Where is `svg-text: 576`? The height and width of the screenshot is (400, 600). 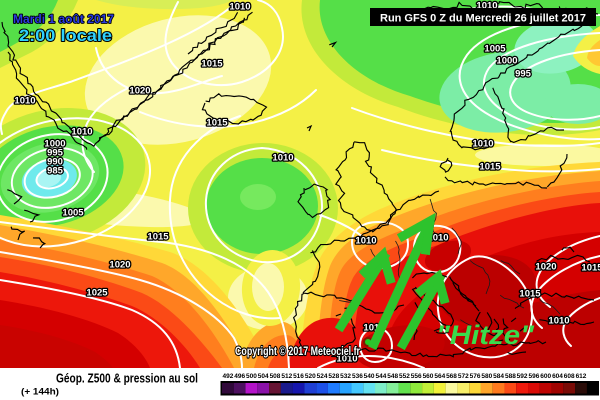
svg-text: 576 is located at coordinates (475, 376).